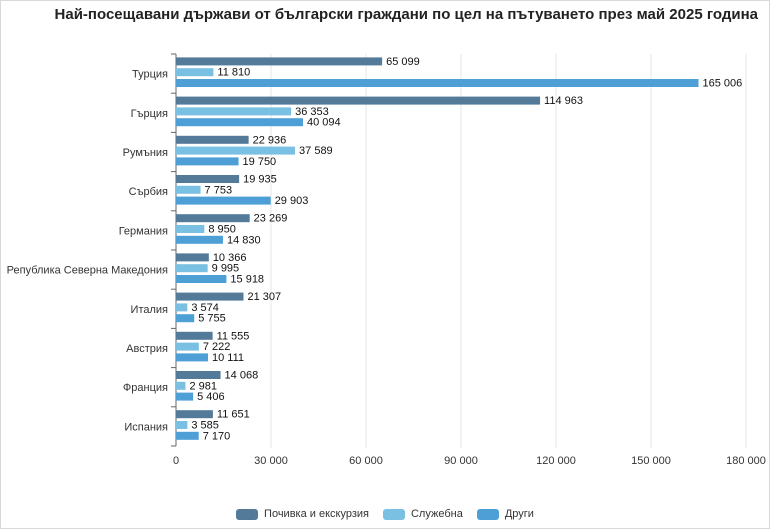 The height and width of the screenshot is (529, 770). Describe the element at coordinates (461, 461) in the screenshot. I see `x-tick-label: 90 000` at that location.